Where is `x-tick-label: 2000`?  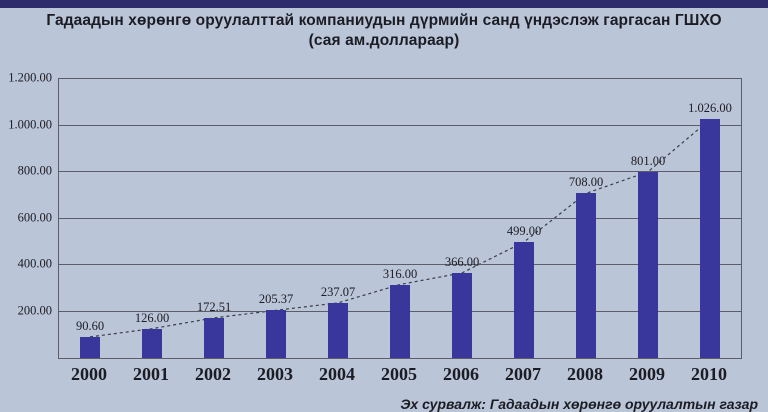 x-tick-label: 2000 is located at coordinates (89, 374).